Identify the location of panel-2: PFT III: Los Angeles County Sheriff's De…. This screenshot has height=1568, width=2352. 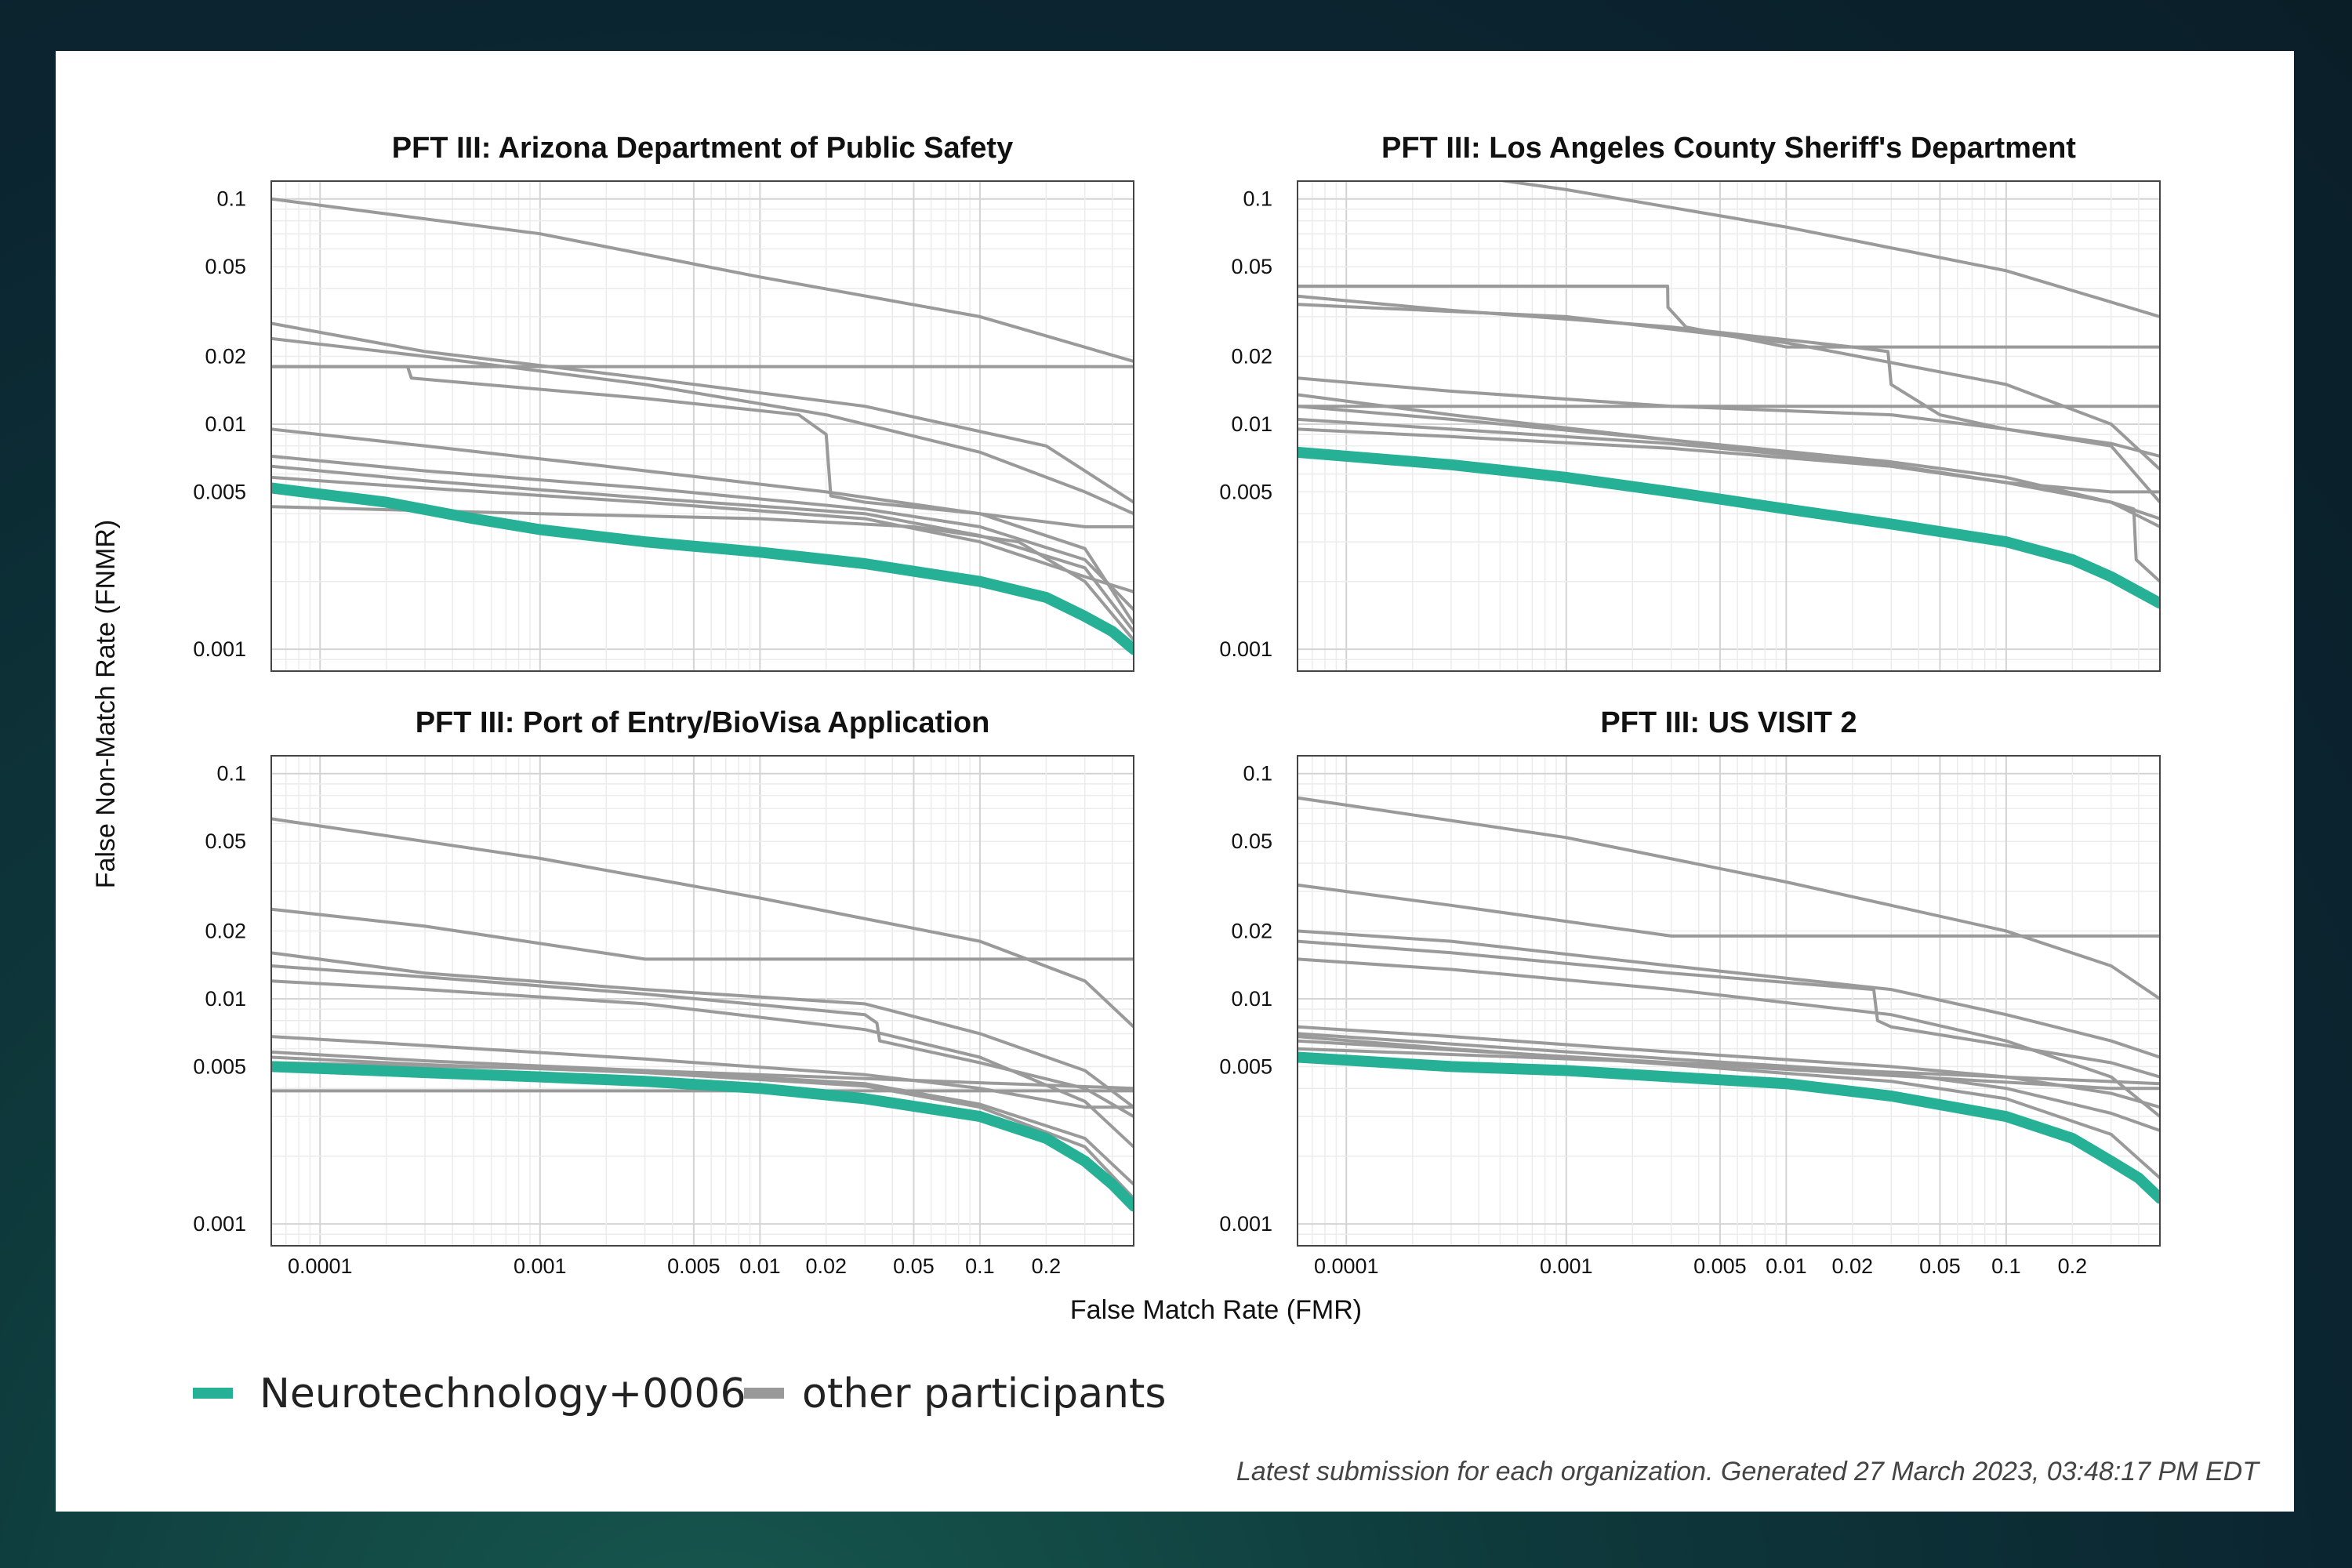
(1690, 402).